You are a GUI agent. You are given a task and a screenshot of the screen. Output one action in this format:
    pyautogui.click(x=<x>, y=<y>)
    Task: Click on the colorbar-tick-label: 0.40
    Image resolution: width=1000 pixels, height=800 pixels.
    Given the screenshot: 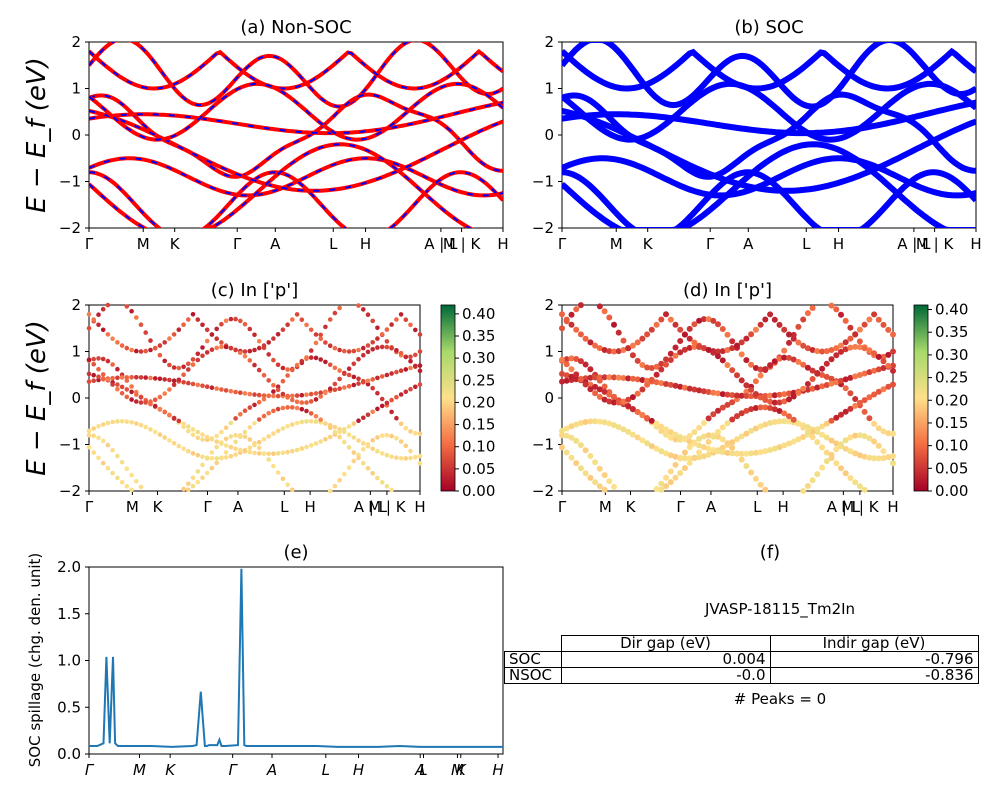 What is the action you would take?
    pyautogui.click(x=478, y=314)
    